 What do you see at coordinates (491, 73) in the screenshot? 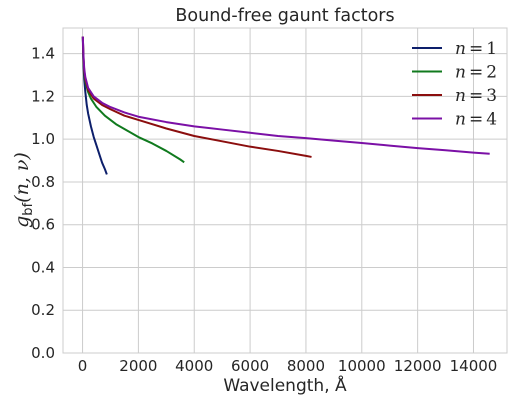
I see `legend-label-val: 2` at bounding box center [491, 73].